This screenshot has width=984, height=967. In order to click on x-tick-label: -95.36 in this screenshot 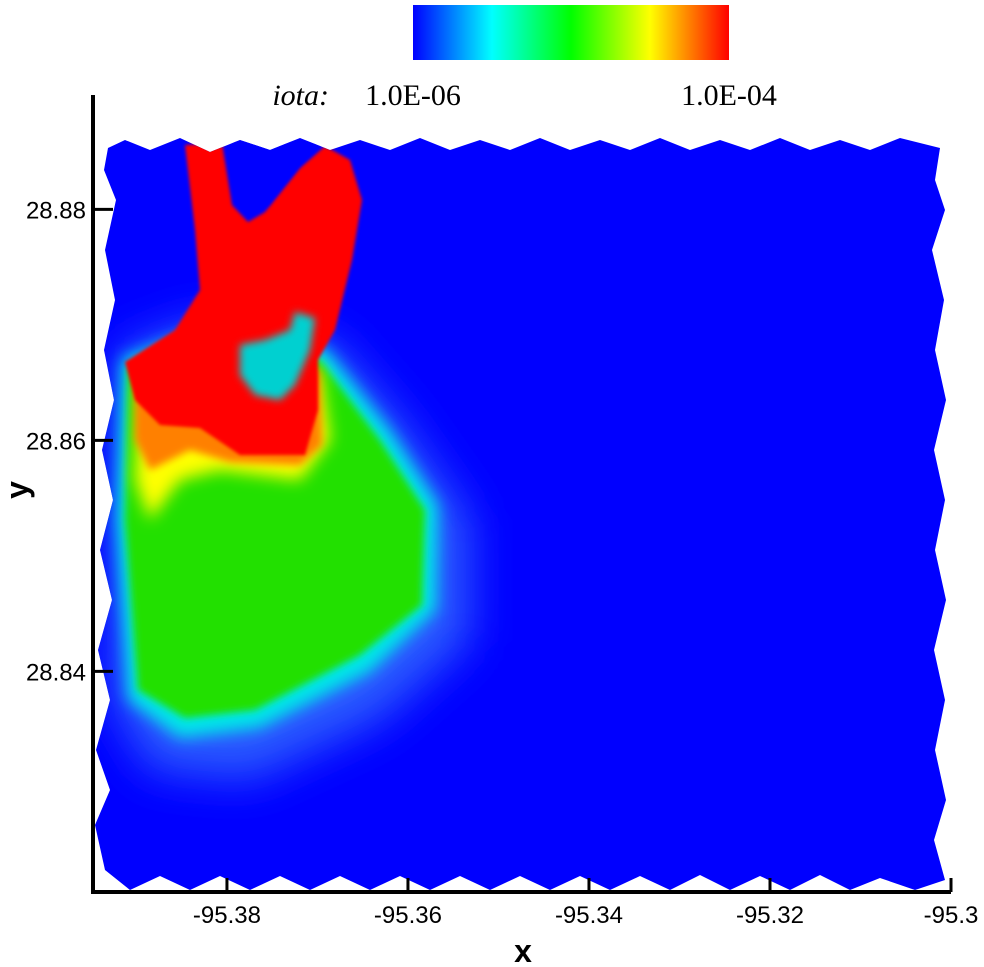, I will do `click(408, 915)`.